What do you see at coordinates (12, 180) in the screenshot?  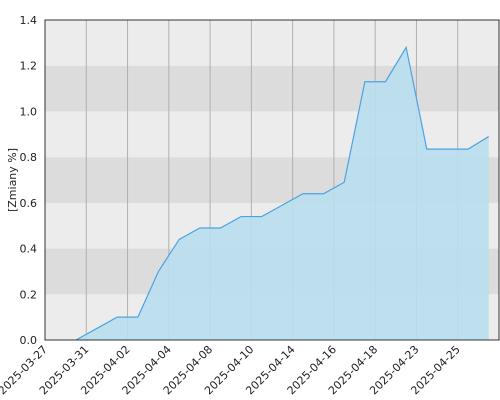 I see `y-axis-label: [Zmiany %]` at bounding box center [12, 180].